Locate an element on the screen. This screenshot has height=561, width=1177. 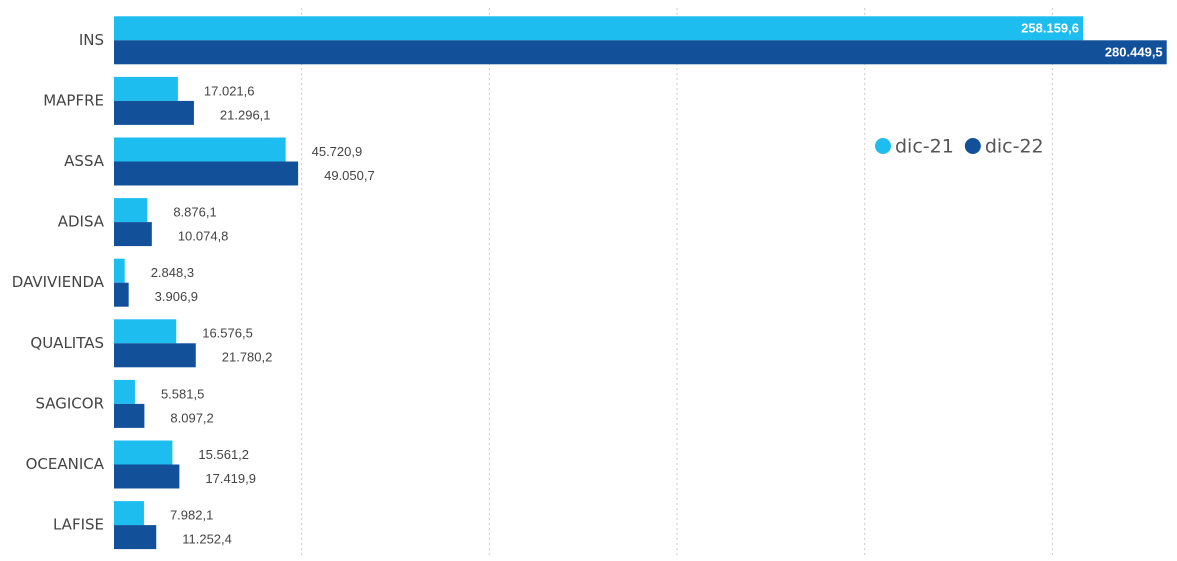
value-label: 280.449,5 is located at coordinates (1134, 52).